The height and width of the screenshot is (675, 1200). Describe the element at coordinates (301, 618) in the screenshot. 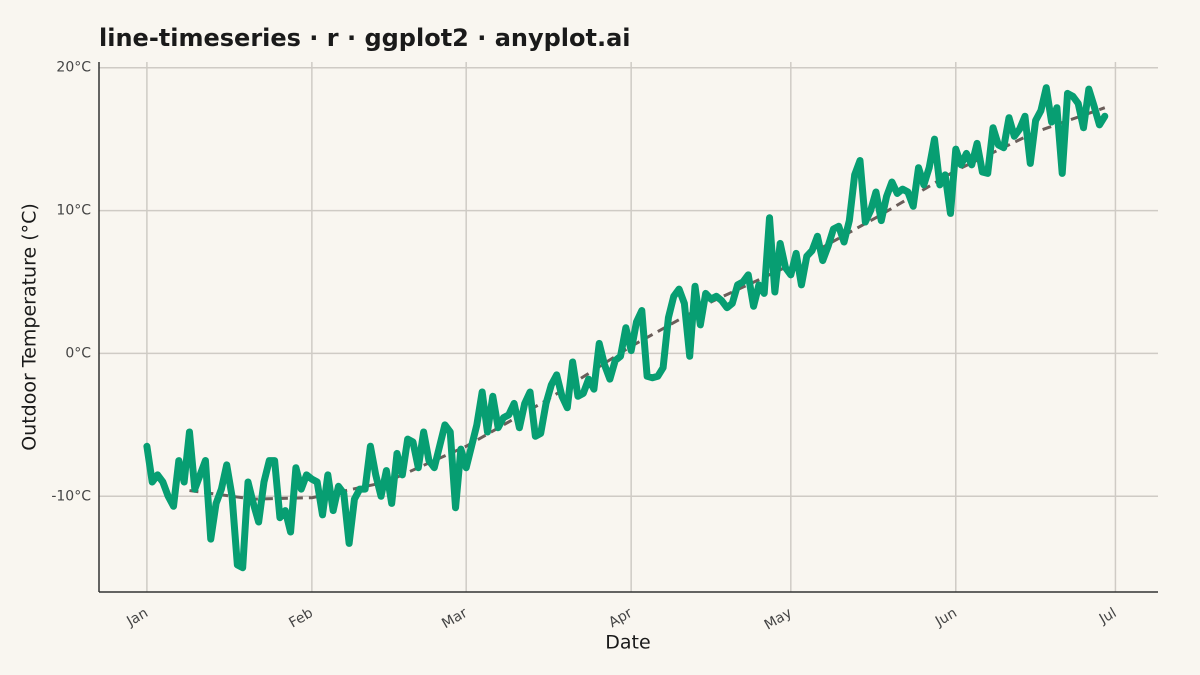

I see `x-tick-label: Feb` at that location.